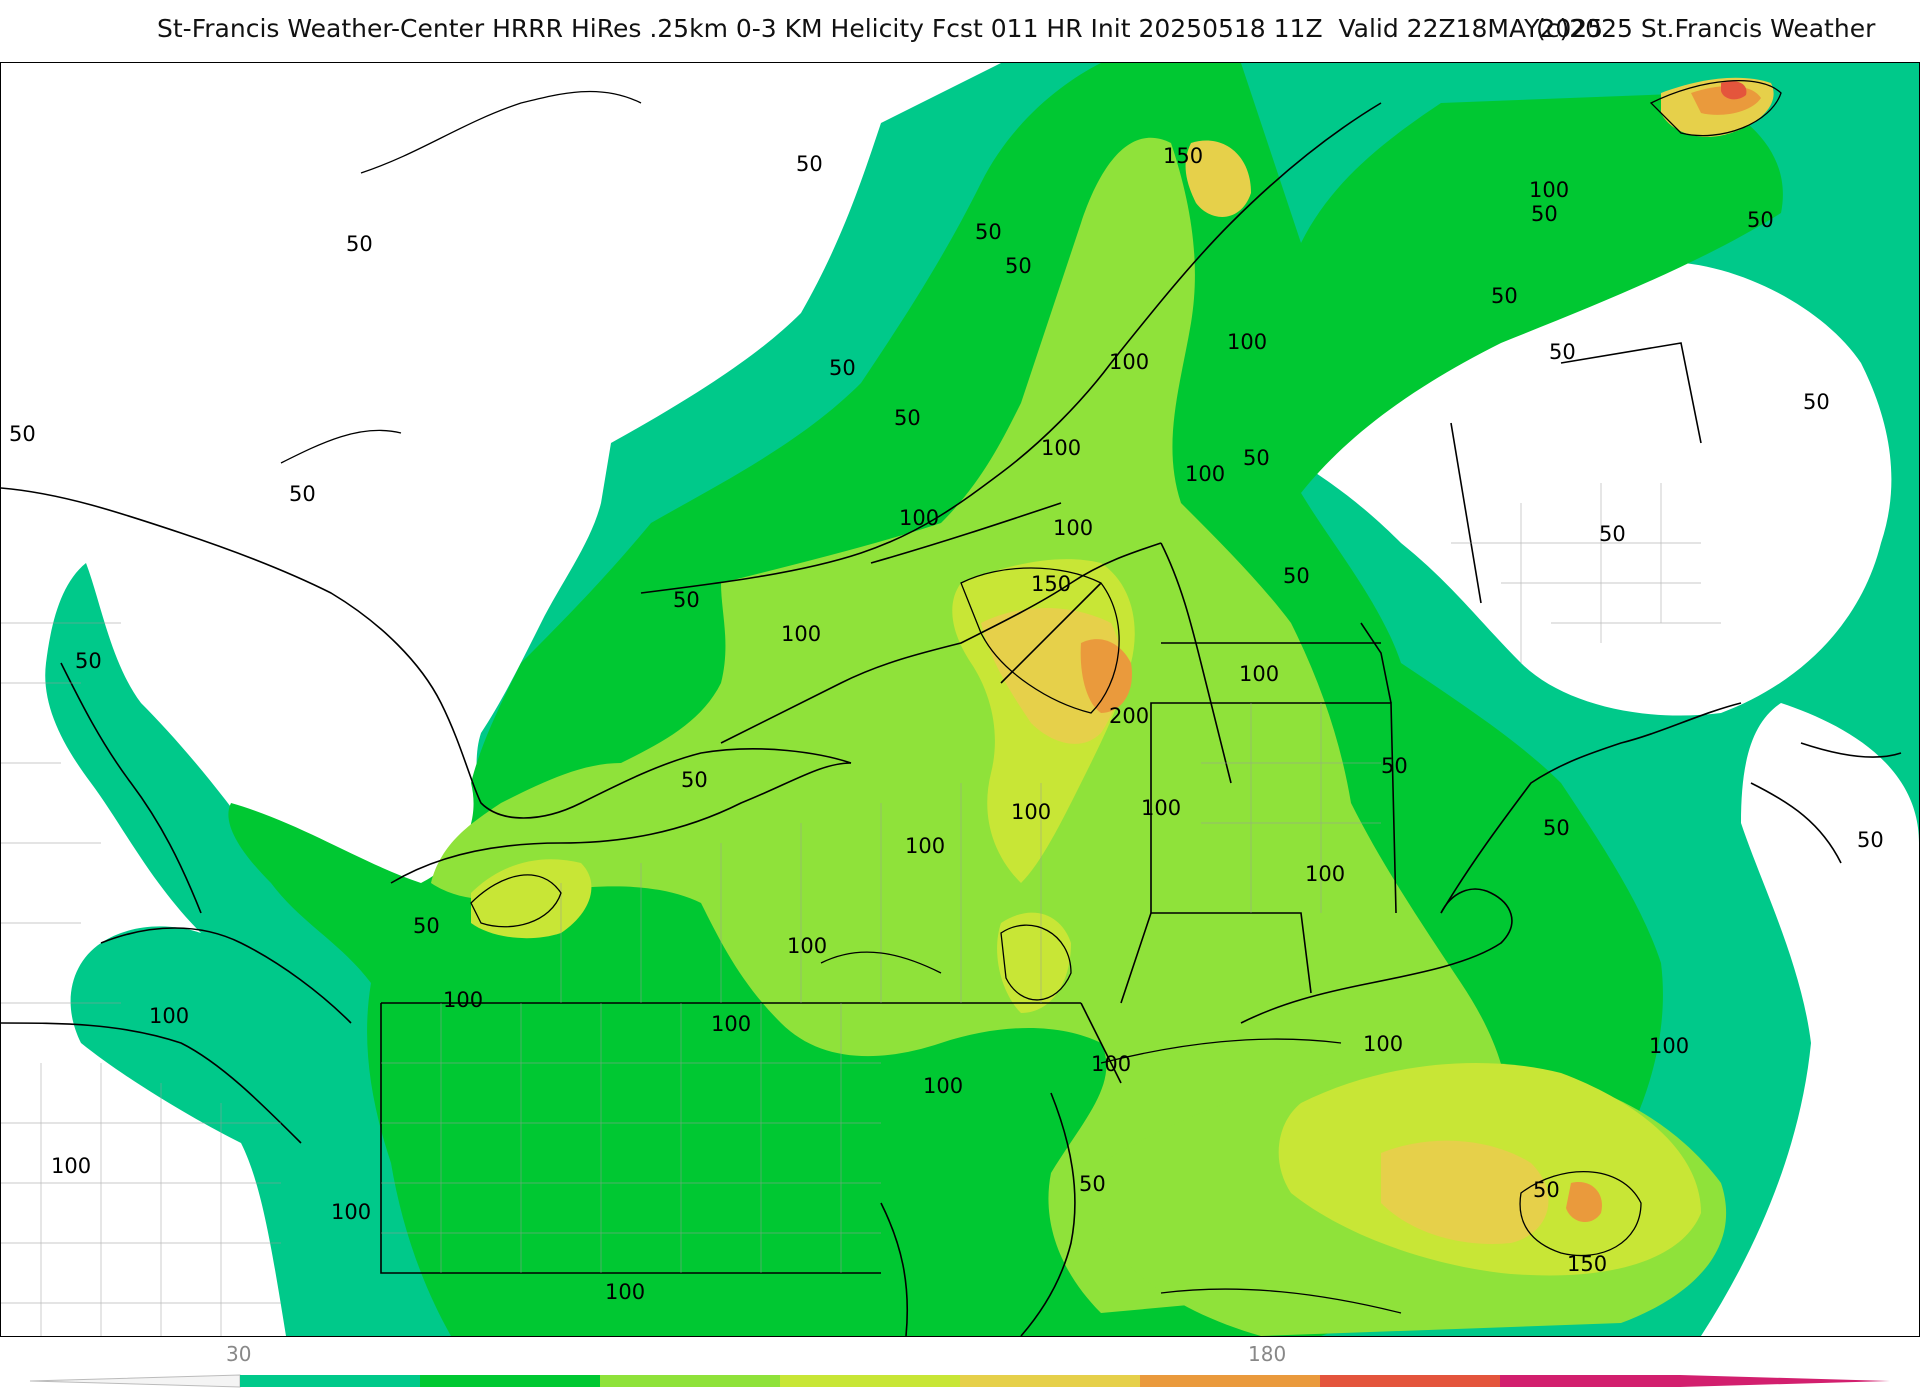  What do you see at coordinates (426, 653) in the screenshot?
I see `great-lakes-shoreline` at bounding box center [426, 653].